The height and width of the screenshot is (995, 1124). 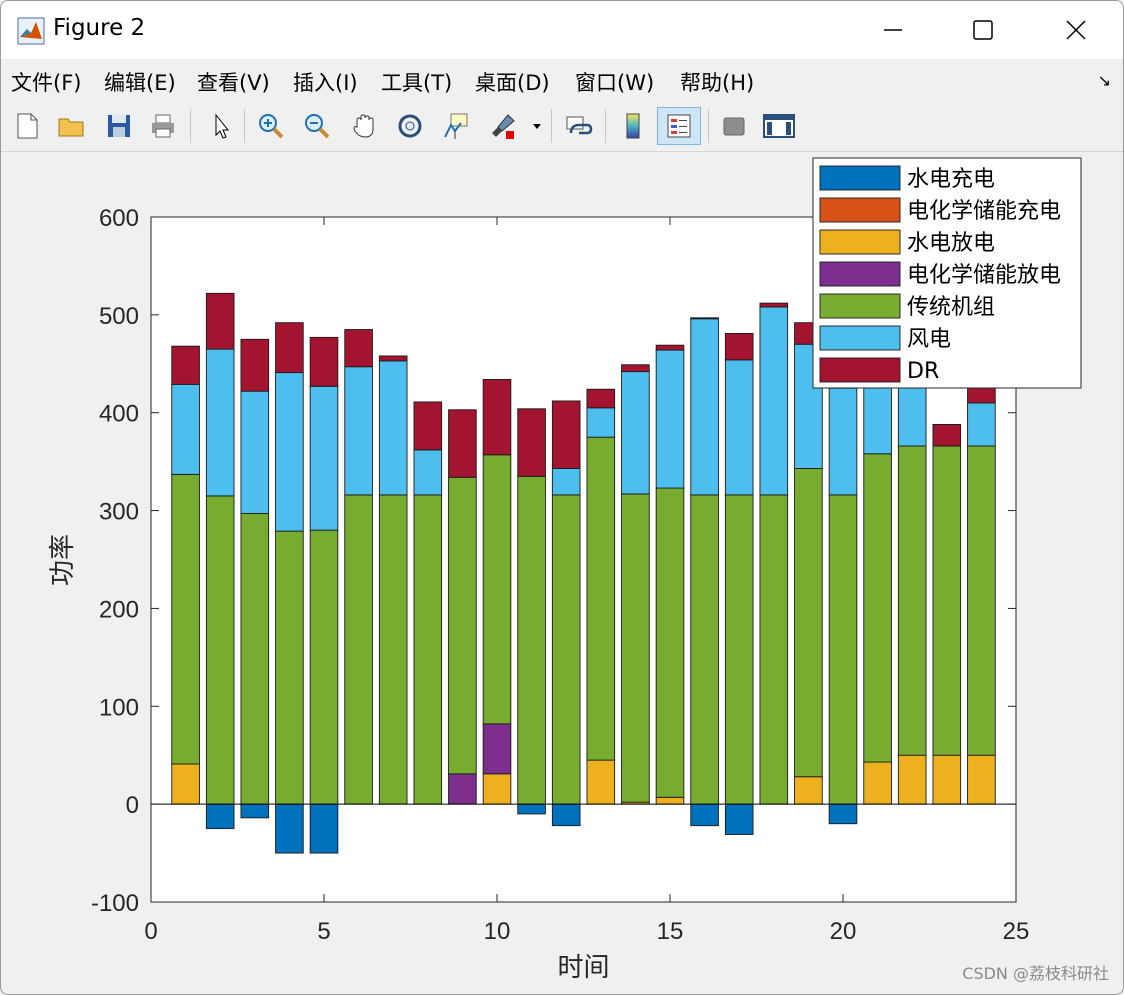 What do you see at coordinates (983, 30) in the screenshot?
I see `maximize-button` at bounding box center [983, 30].